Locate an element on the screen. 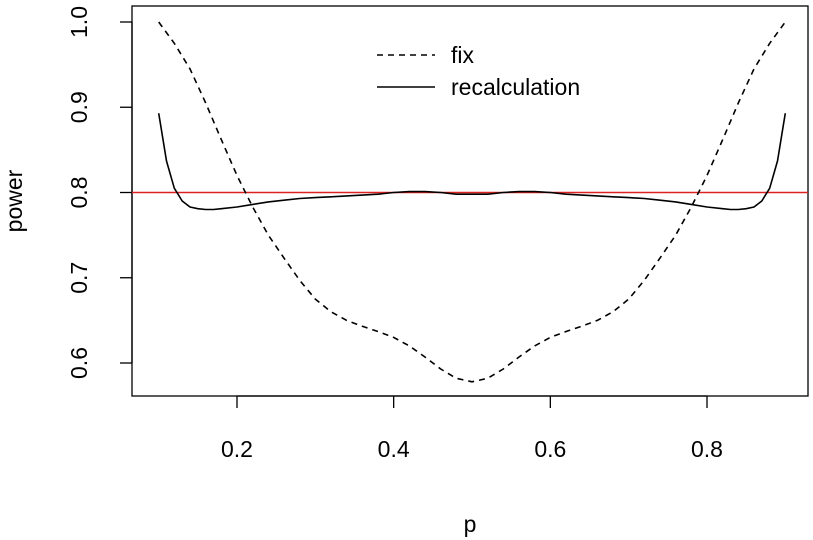 Image resolution: width=813 pixels, height=540 pixels. x-axis-title: p is located at coordinates (470, 524).